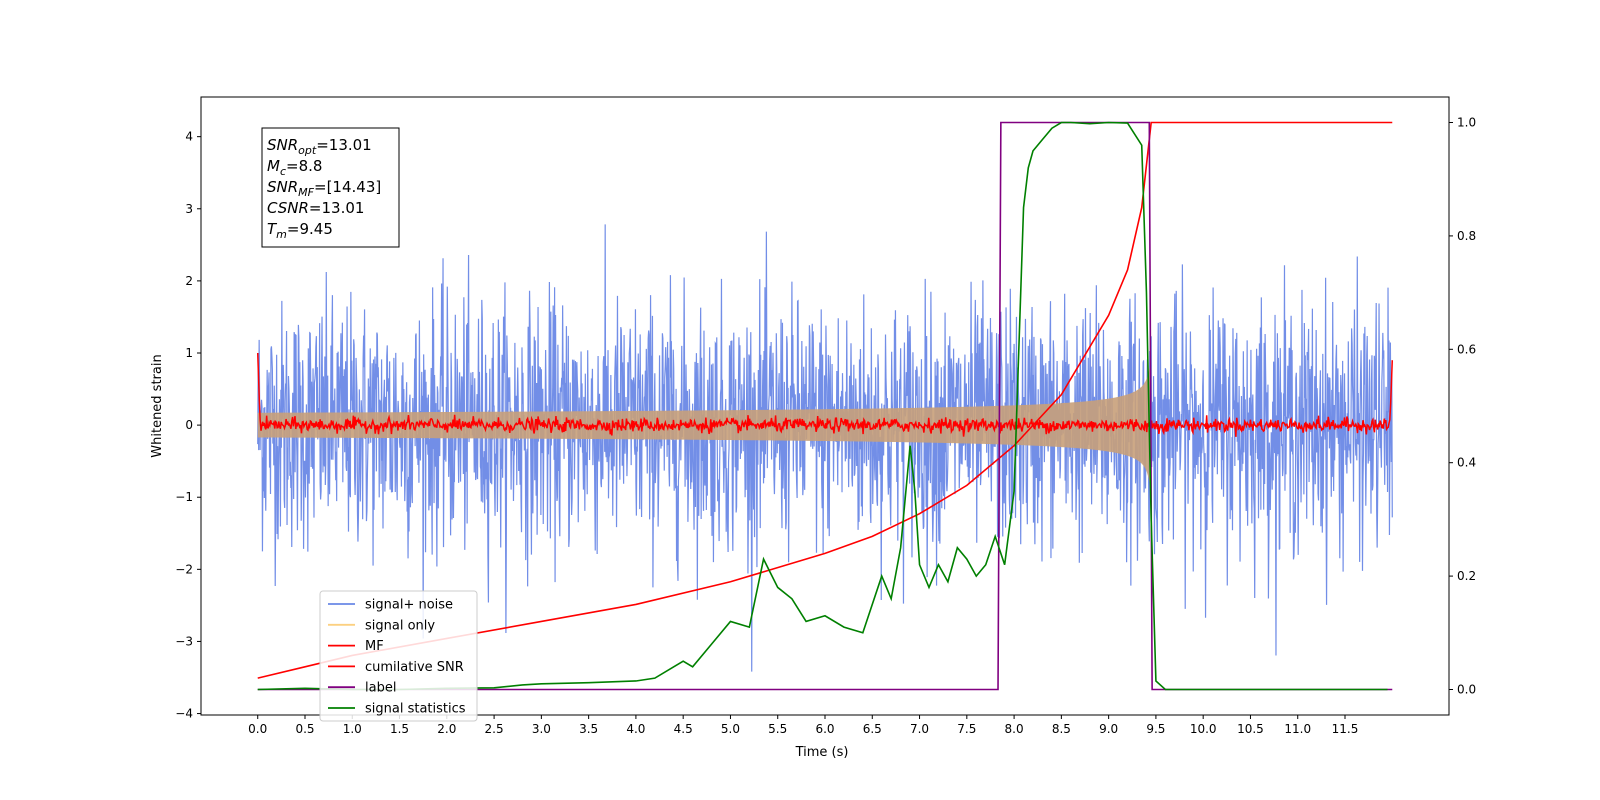  I want to click on x-tick-label: 10.5, so click(1250, 729).